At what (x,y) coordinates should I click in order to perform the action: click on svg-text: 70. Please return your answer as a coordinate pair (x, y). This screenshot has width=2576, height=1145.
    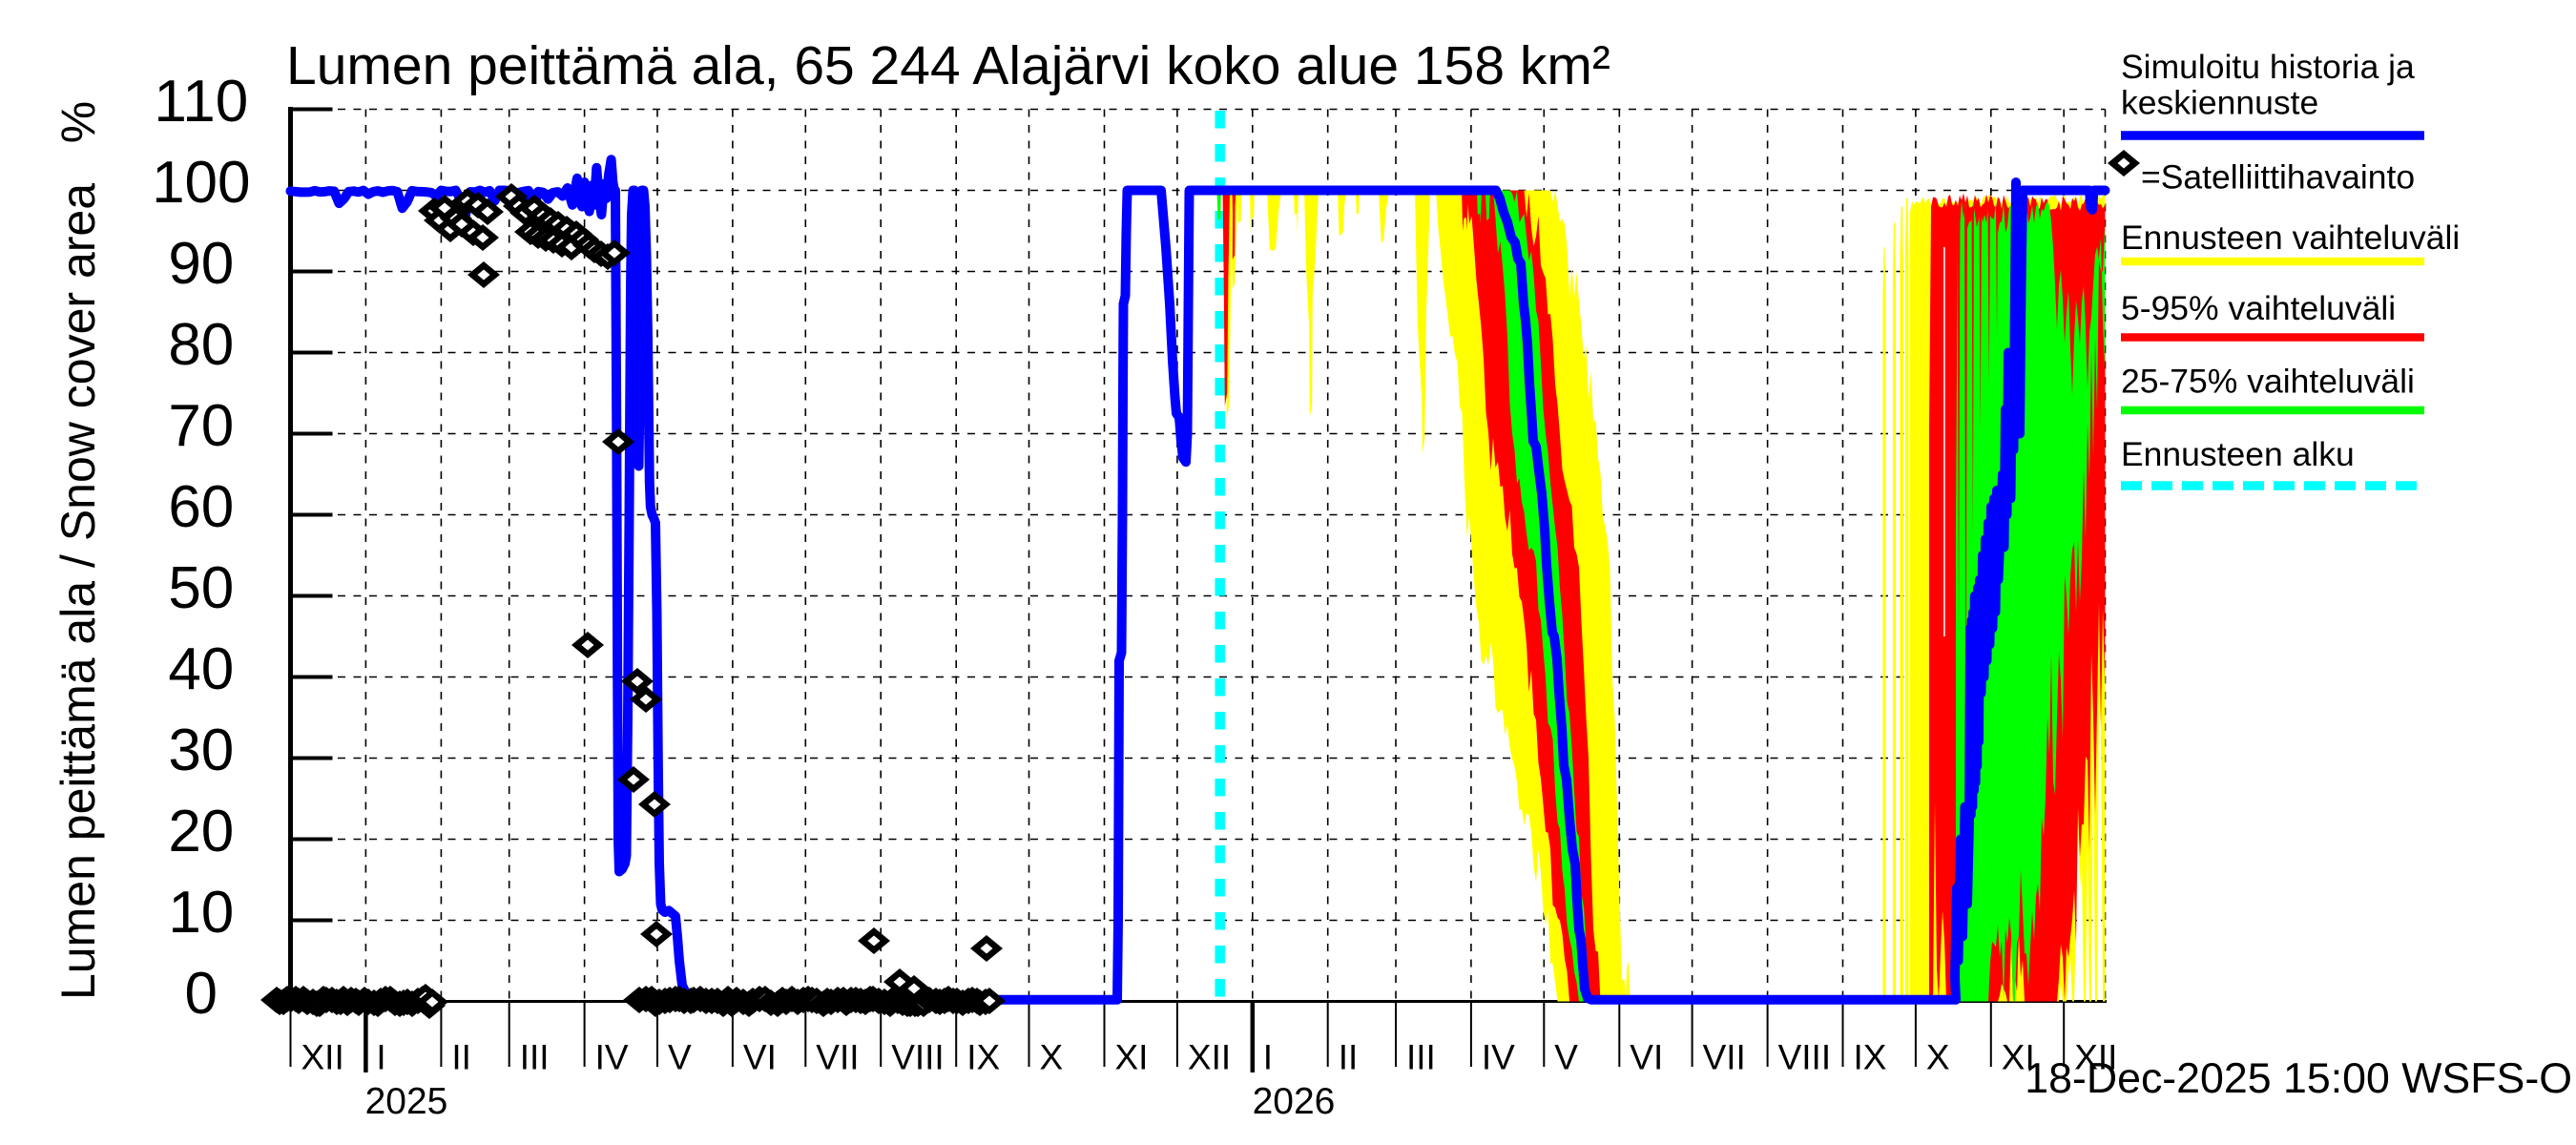
    Looking at the image, I should click on (201, 426).